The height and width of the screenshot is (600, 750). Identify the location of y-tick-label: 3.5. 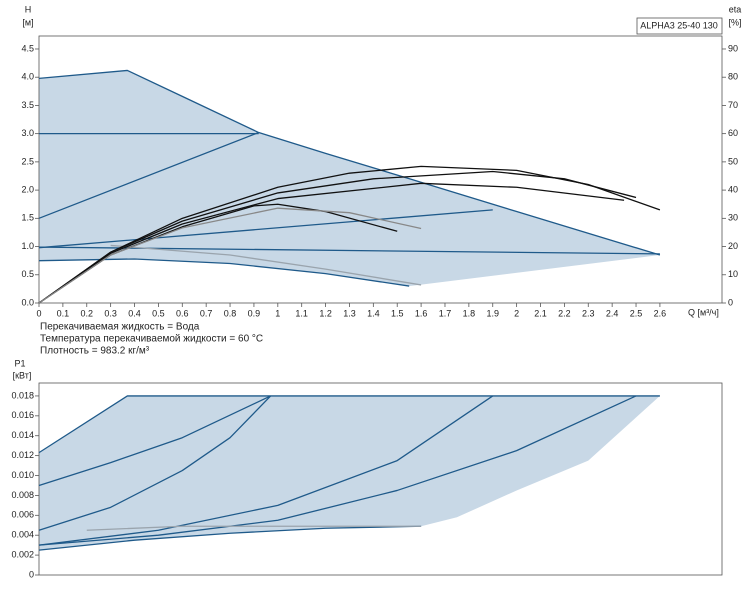
(27, 105).